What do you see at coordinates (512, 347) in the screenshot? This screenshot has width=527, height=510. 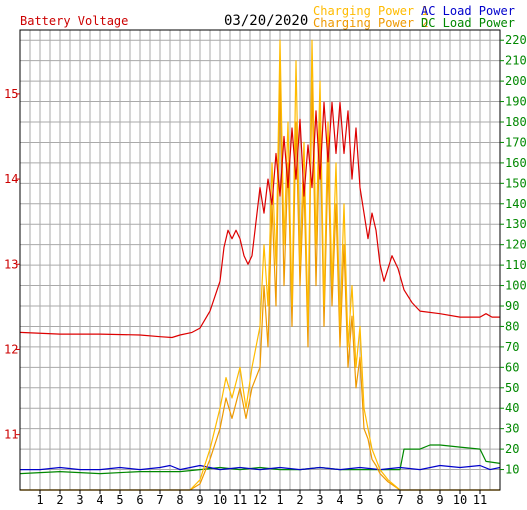 I see `y-right-tick-label: 70` at bounding box center [512, 347].